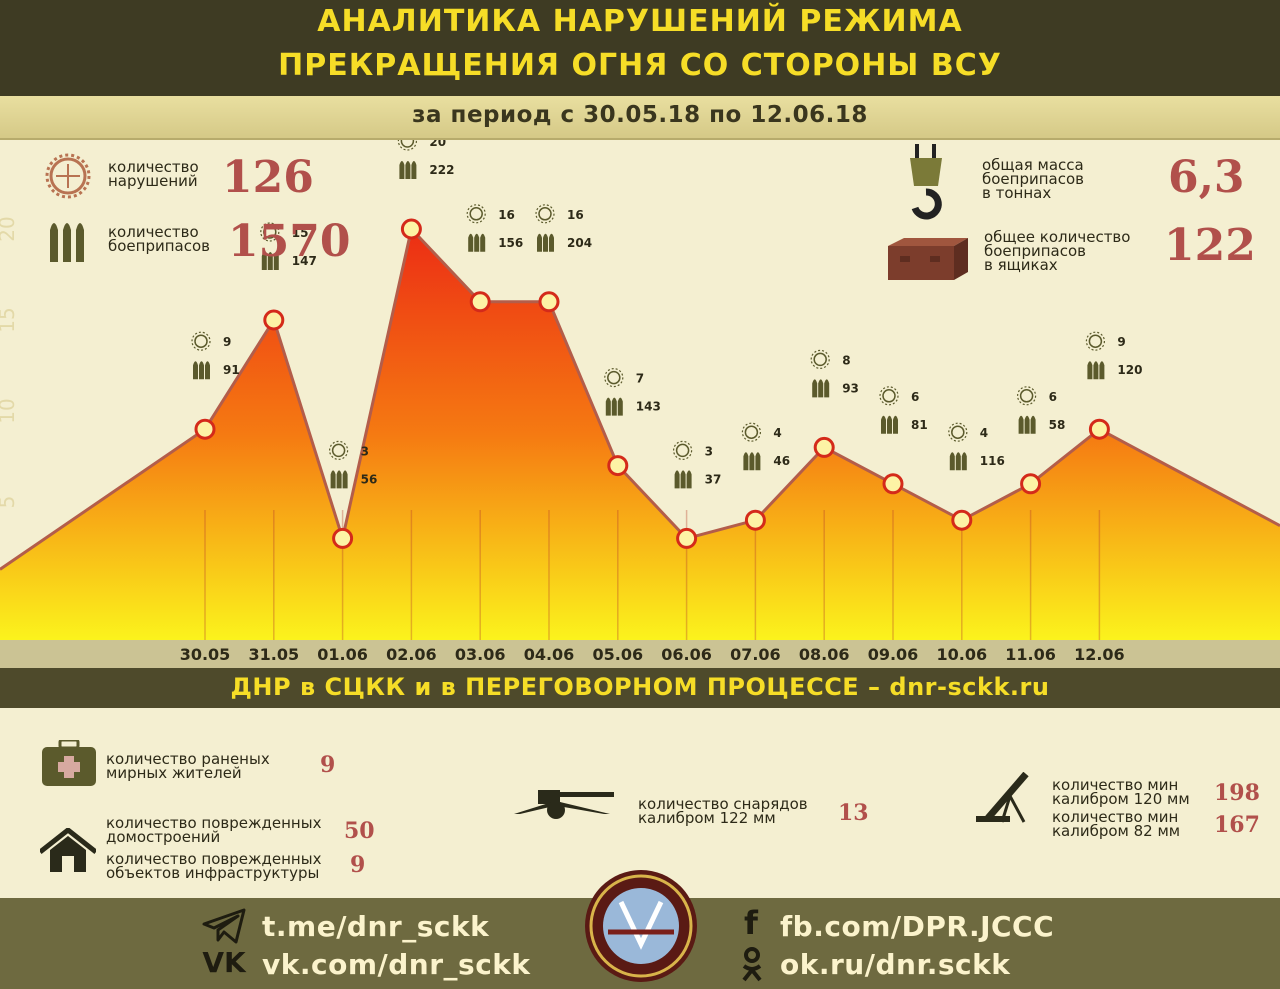 The image size is (1280, 989). I want to click on shells-value: 13, so click(853, 813).